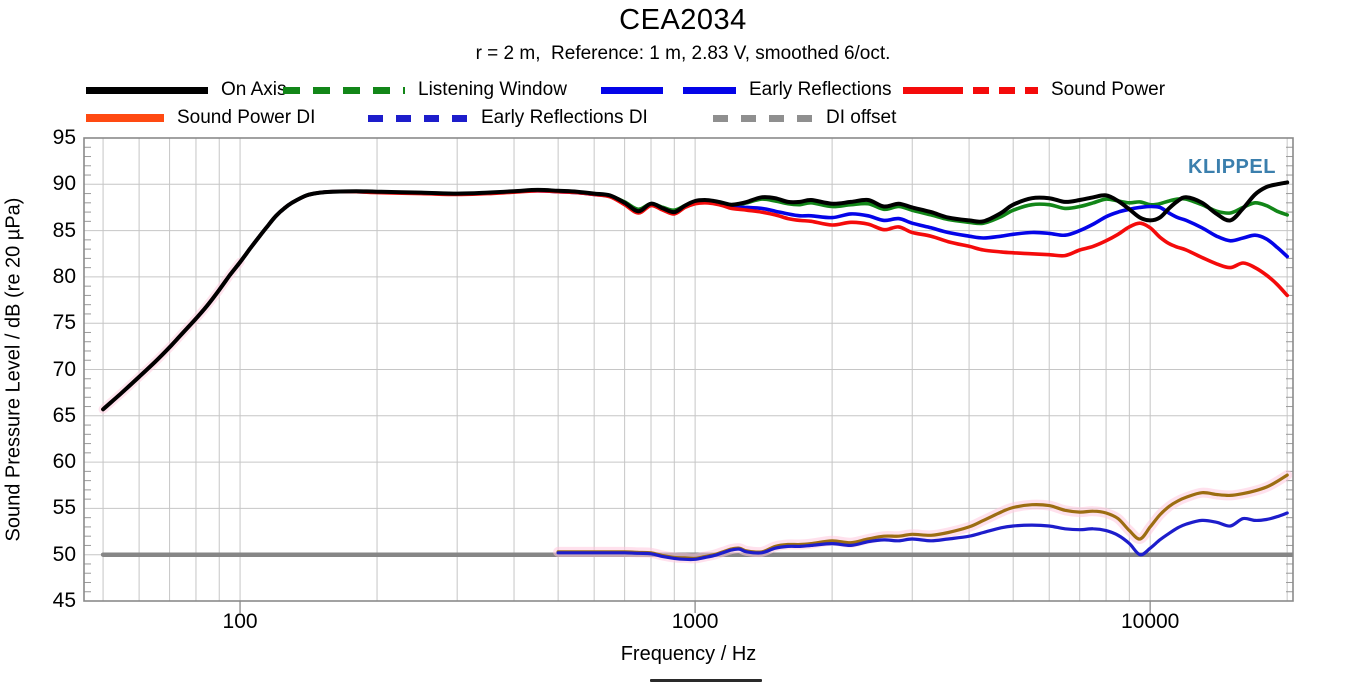  What do you see at coordinates (970, 90) in the screenshot?
I see `sound-power-line-swatch-icon` at bounding box center [970, 90].